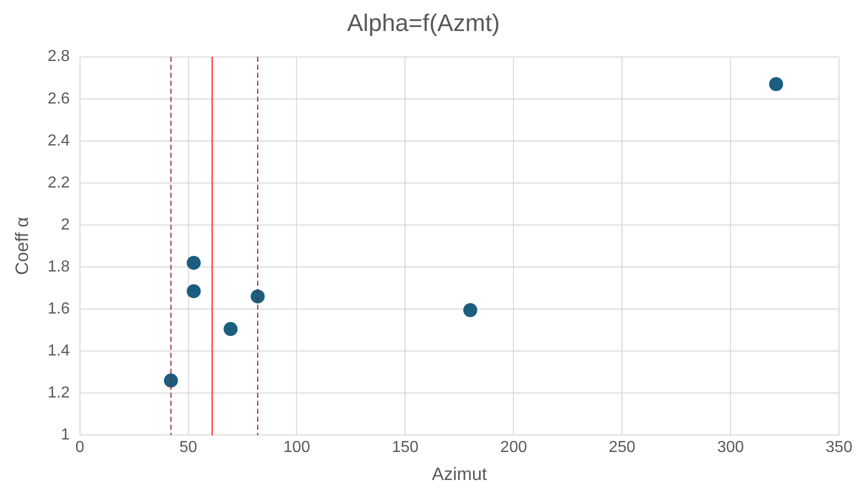  Describe the element at coordinates (730, 447) in the screenshot. I see `x-tick-label: 300` at that location.